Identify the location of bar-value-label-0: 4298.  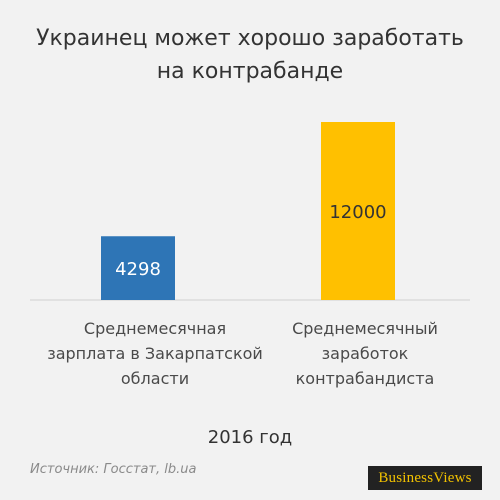
(138, 269).